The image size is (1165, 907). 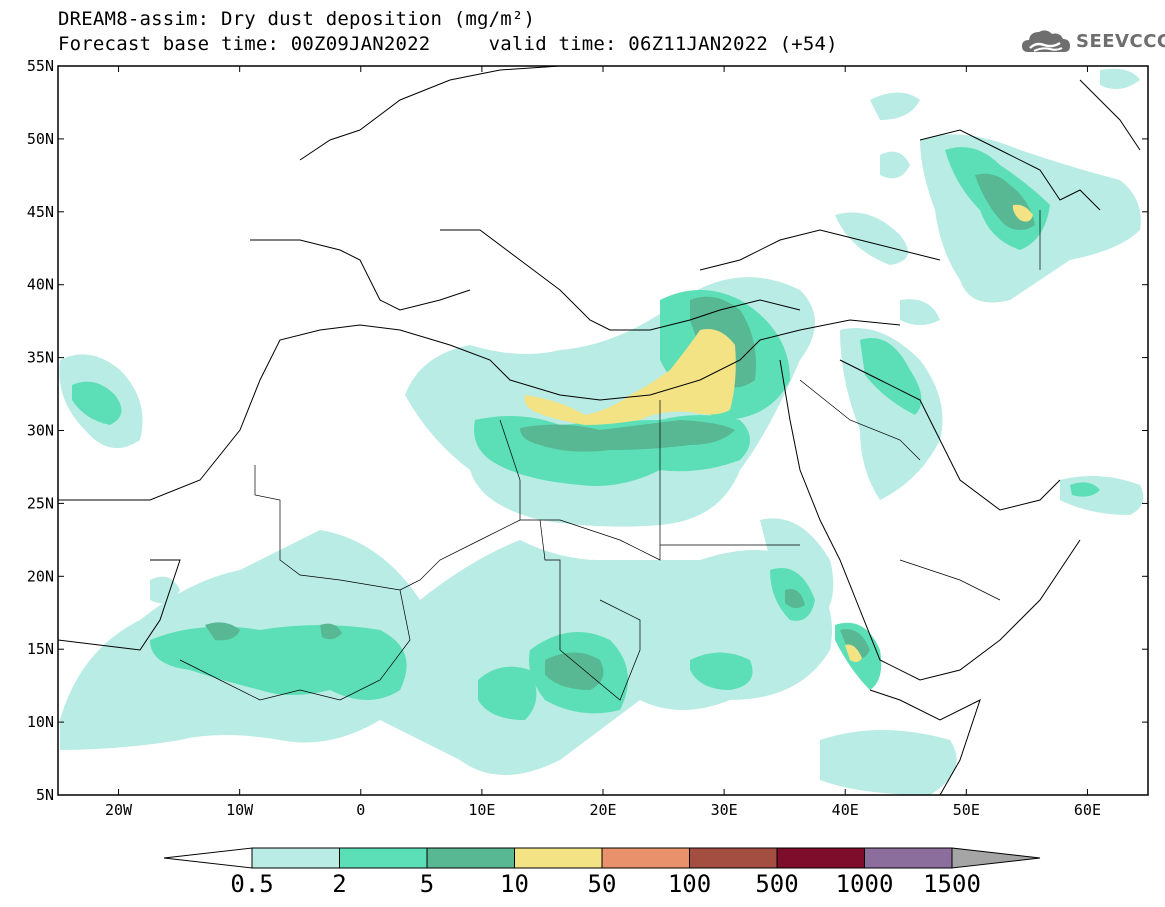 I want to click on colorbar: 0.5 2 5 10 50 100 500 1000 1500, so click(x=602, y=872).